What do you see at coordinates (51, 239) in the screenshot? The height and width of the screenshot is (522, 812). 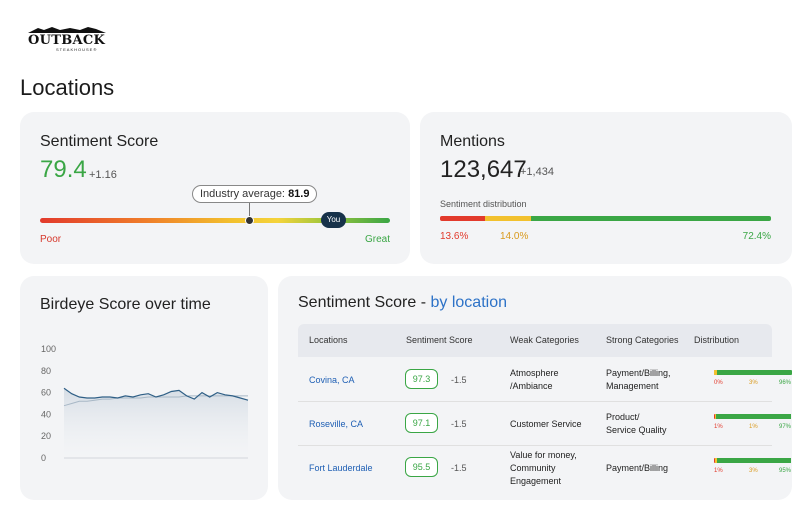 I see `gauge-poor-label: Poor` at bounding box center [51, 239].